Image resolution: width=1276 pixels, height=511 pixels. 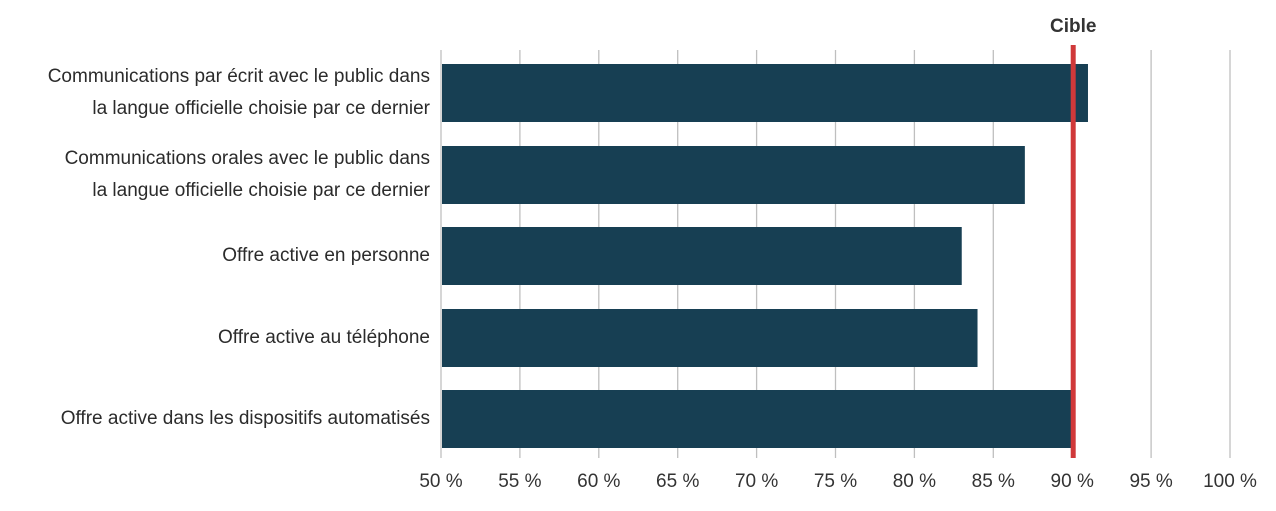 What do you see at coordinates (440, 481) in the screenshot?
I see `x-tick-label: 50 %` at bounding box center [440, 481].